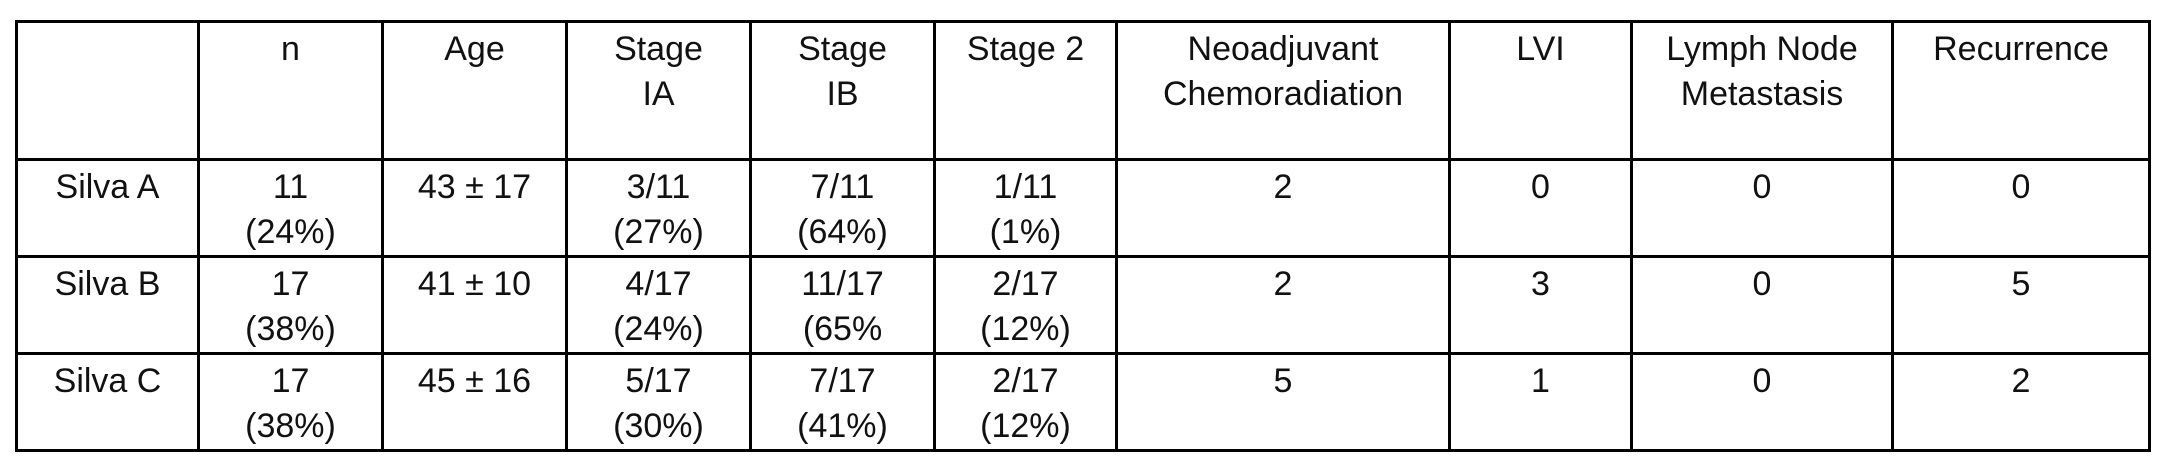 The width and height of the screenshot is (2165, 463). Describe the element at coordinates (842, 402) in the screenshot. I see `table-cell-stage-ib: 7/17 (41%)` at that location.